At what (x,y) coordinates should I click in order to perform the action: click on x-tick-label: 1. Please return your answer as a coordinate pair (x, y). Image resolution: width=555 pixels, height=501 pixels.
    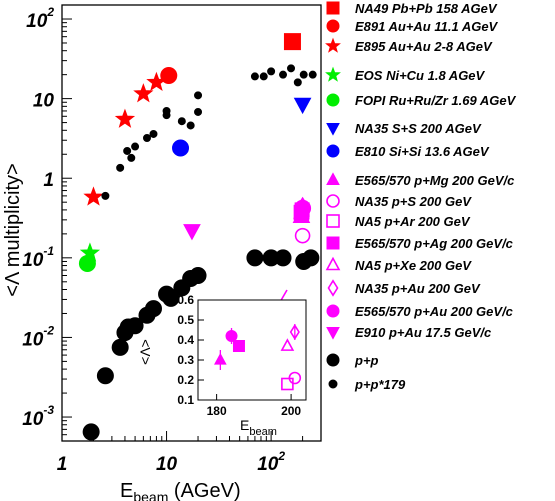
    Looking at the image, I should click on (62, 464).